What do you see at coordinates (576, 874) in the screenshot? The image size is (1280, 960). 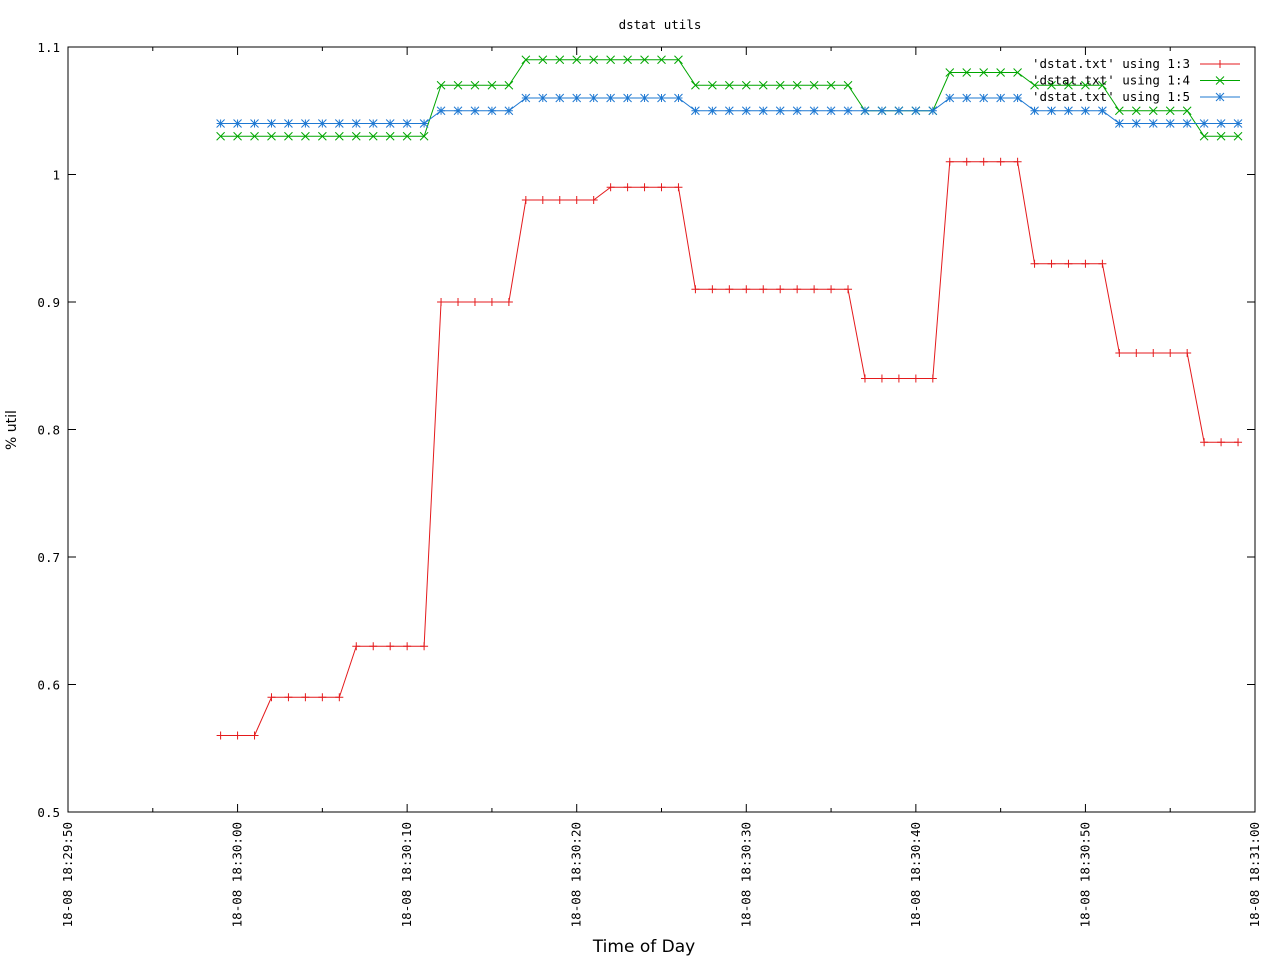 I see `x-tick-label: 18-08 18:30:20` at bounding box center [576, 874].